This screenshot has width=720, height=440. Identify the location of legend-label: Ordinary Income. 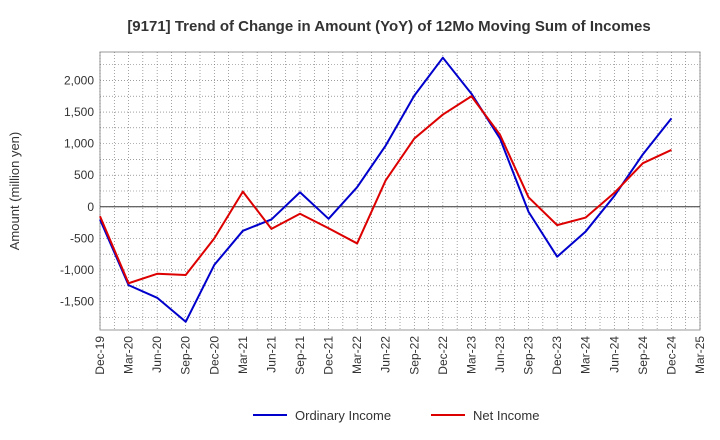
(343, 415).